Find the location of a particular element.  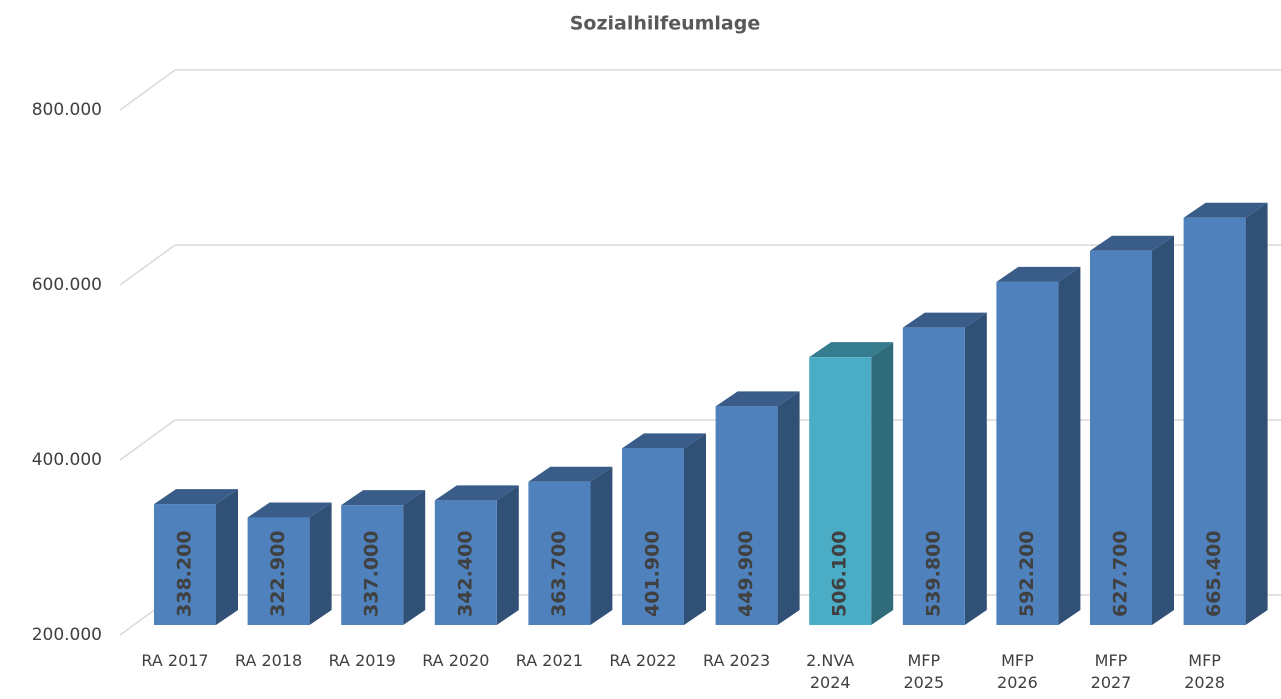

value-label: 337.000 is located at coordinates (372, 573).